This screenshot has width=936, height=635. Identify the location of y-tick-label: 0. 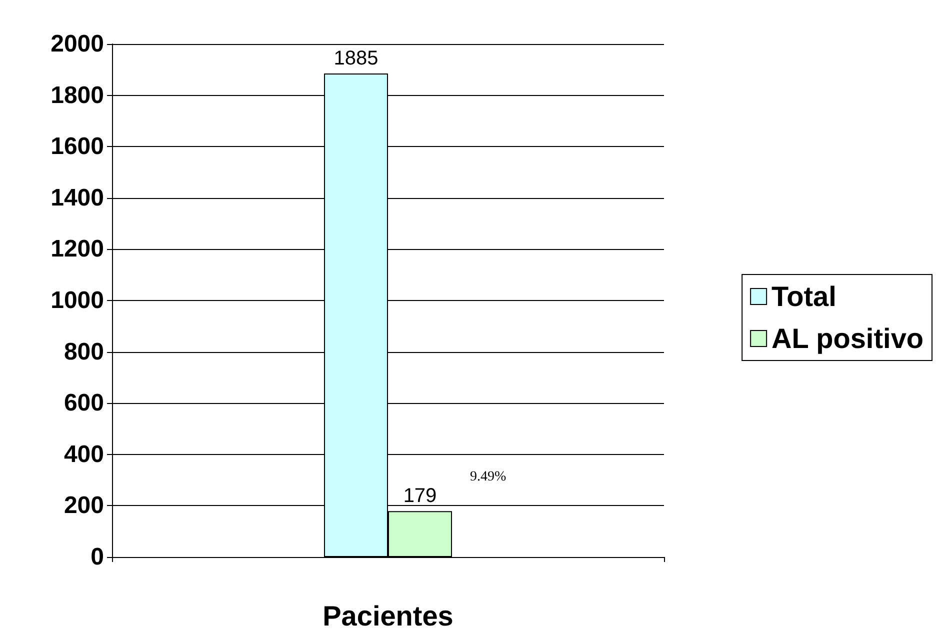
(97, 557).